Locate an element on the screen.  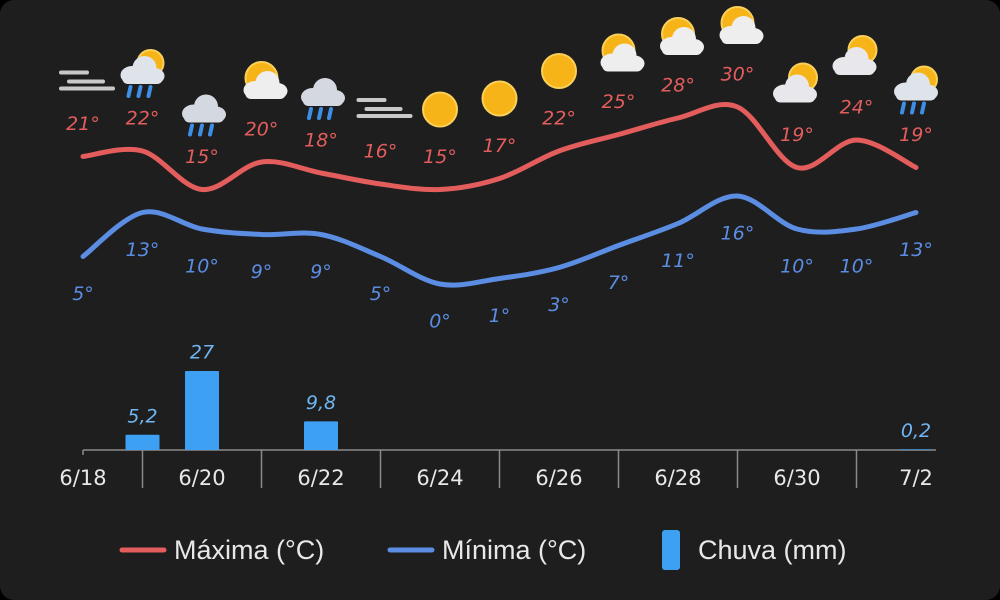
data-label: 25° is located at coordinates (619, 102).